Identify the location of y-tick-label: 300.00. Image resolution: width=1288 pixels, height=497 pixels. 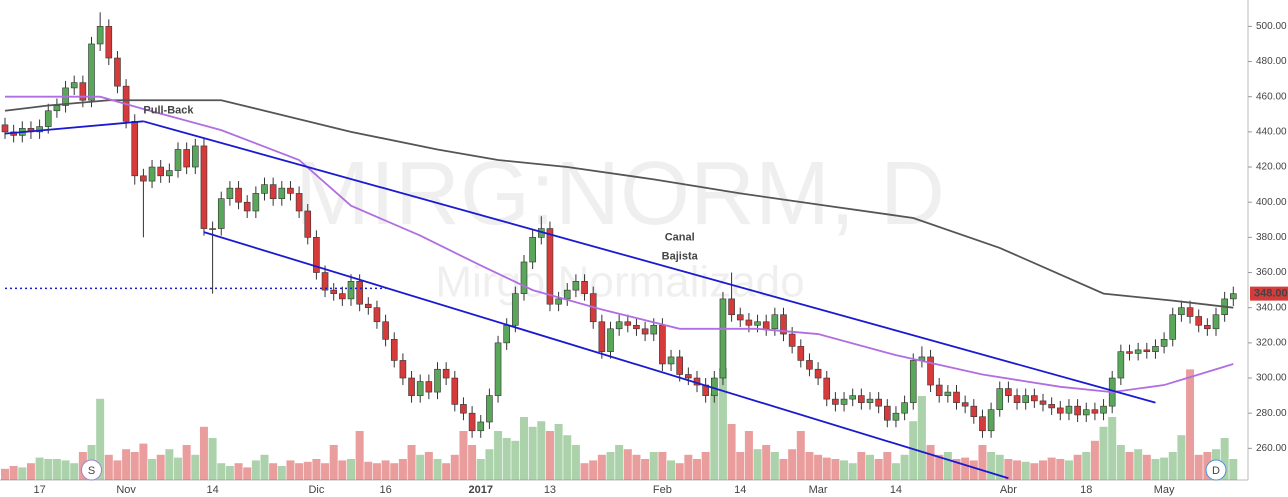
(1271, 378).